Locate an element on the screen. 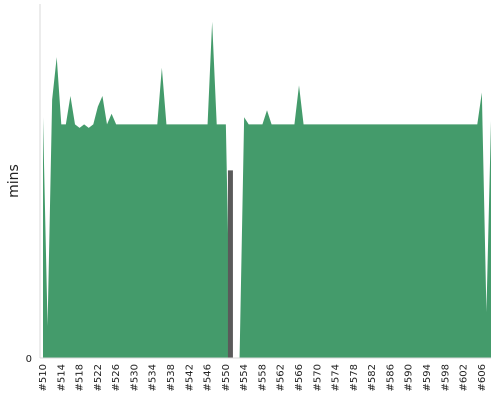  x-tick-label: #518 is located at coordinates (80, 377).